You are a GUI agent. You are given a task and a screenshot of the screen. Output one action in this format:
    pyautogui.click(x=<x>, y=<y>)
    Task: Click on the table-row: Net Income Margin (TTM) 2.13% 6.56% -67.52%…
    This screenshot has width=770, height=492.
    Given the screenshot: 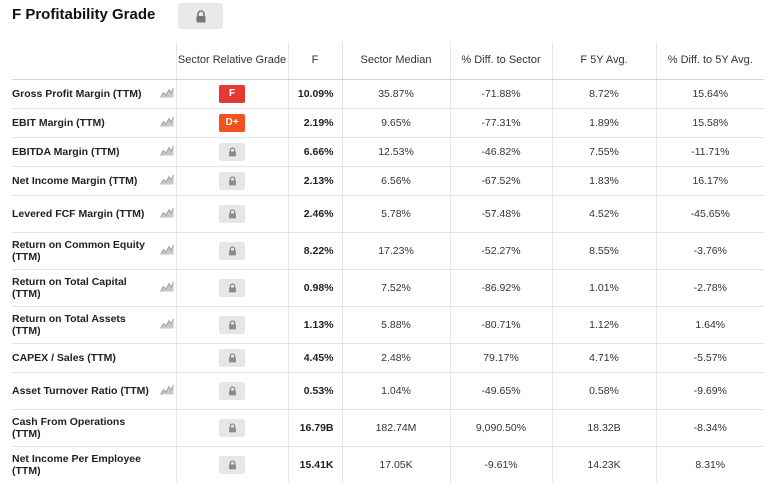 What is the action you would take?
    pyautogui.click(x=388, y=180)
    